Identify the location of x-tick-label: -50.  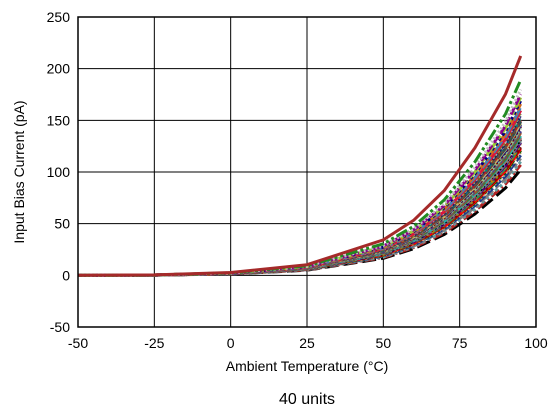
(78, 343).